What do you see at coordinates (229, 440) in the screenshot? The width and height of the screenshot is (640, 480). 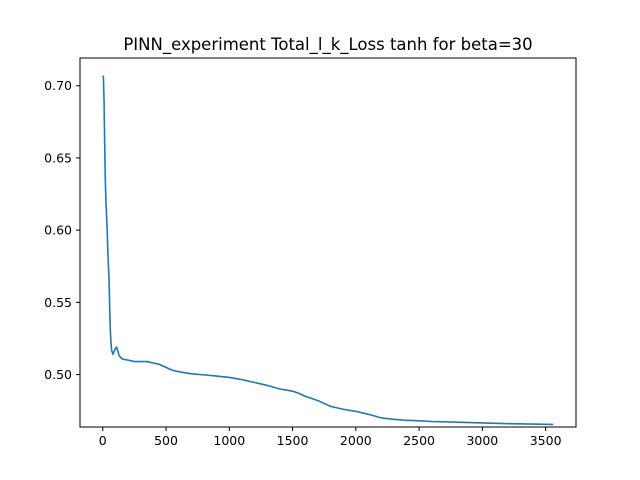 I see `x-tick-label: 1000` at bounding box center [229, 440].